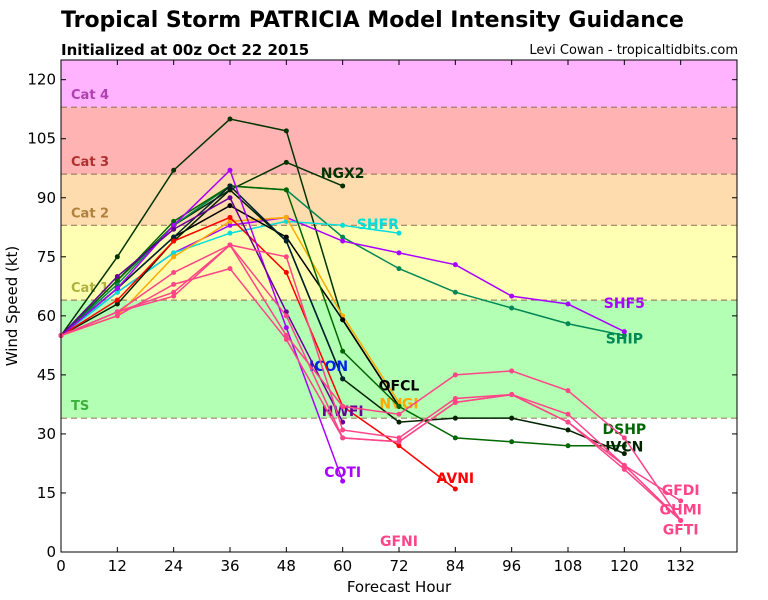 Image resolution: width=768 pixels, height=600 pixels. I want to click on y-tick-label: 0, so click(51, 552).